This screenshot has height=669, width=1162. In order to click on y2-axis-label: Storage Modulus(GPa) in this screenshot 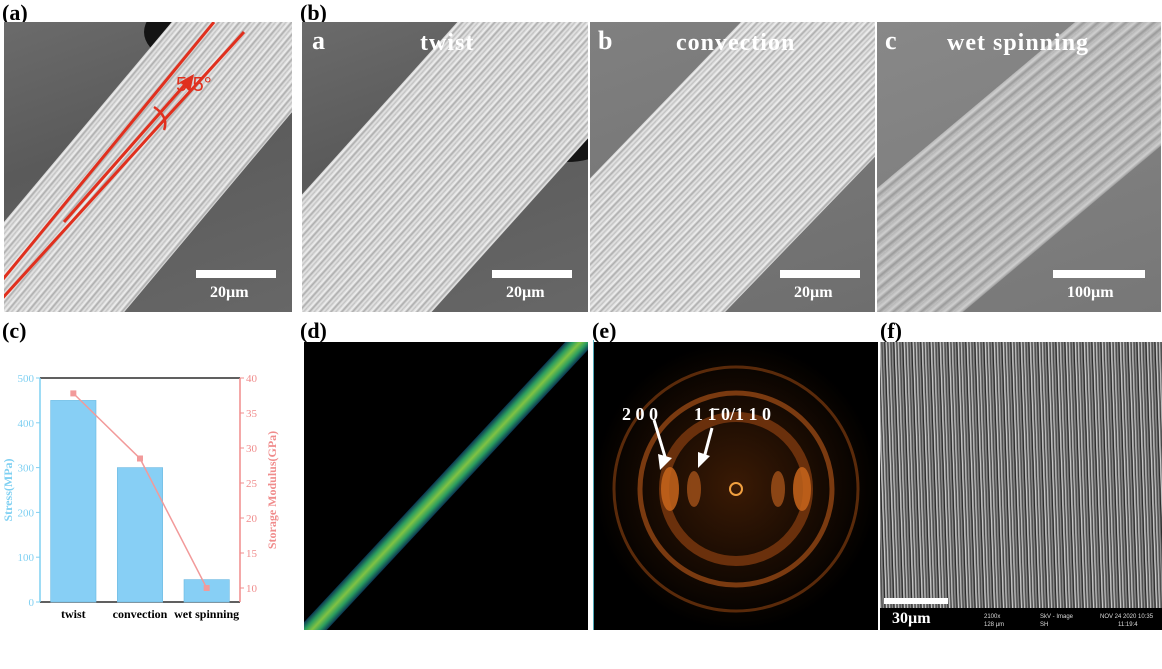, I will do `click(272, 490)`.